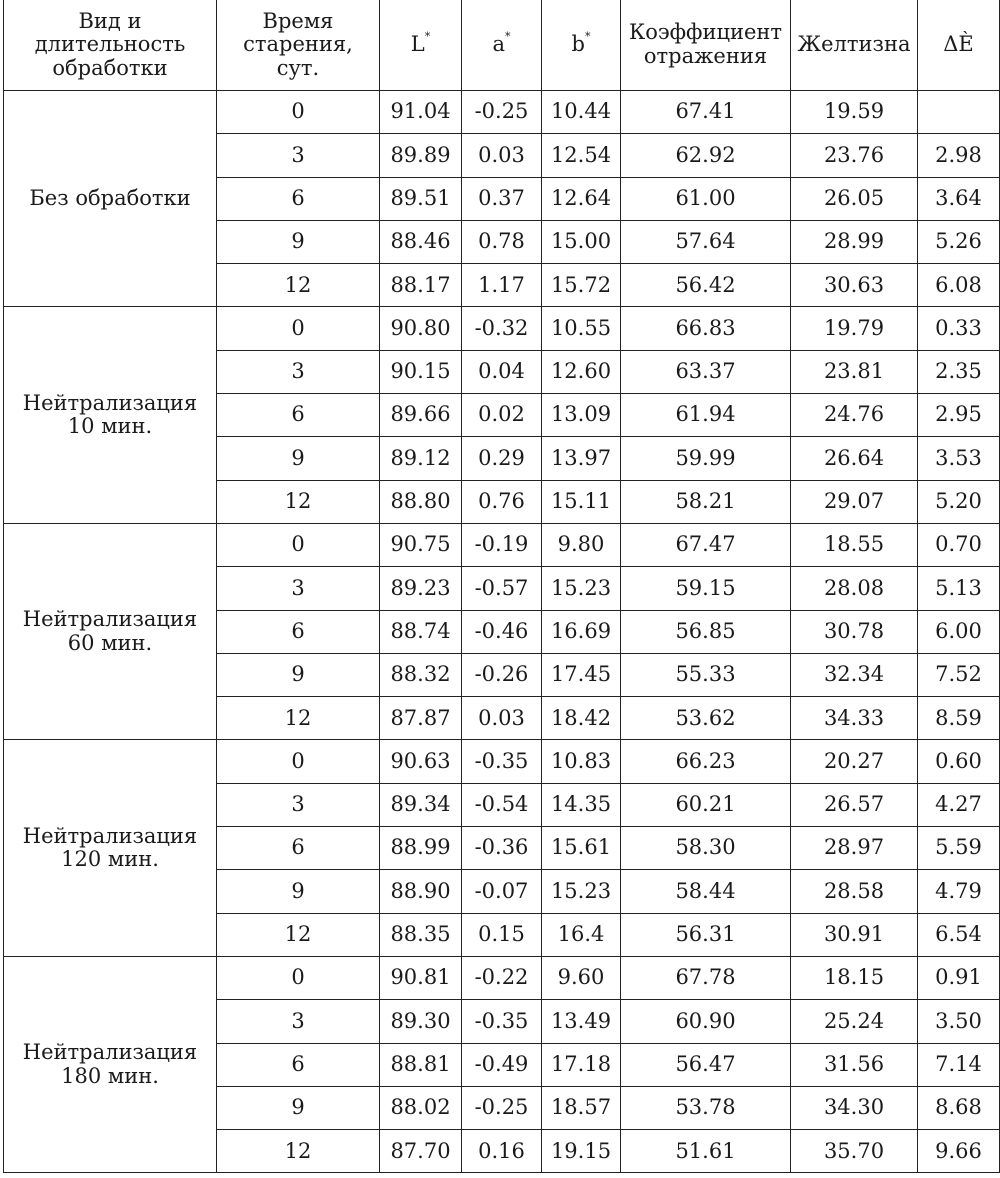 The height and width of the screenshot is (1178, 1000). I want to click on l-star-cell: 91.04, so click(420, 112).